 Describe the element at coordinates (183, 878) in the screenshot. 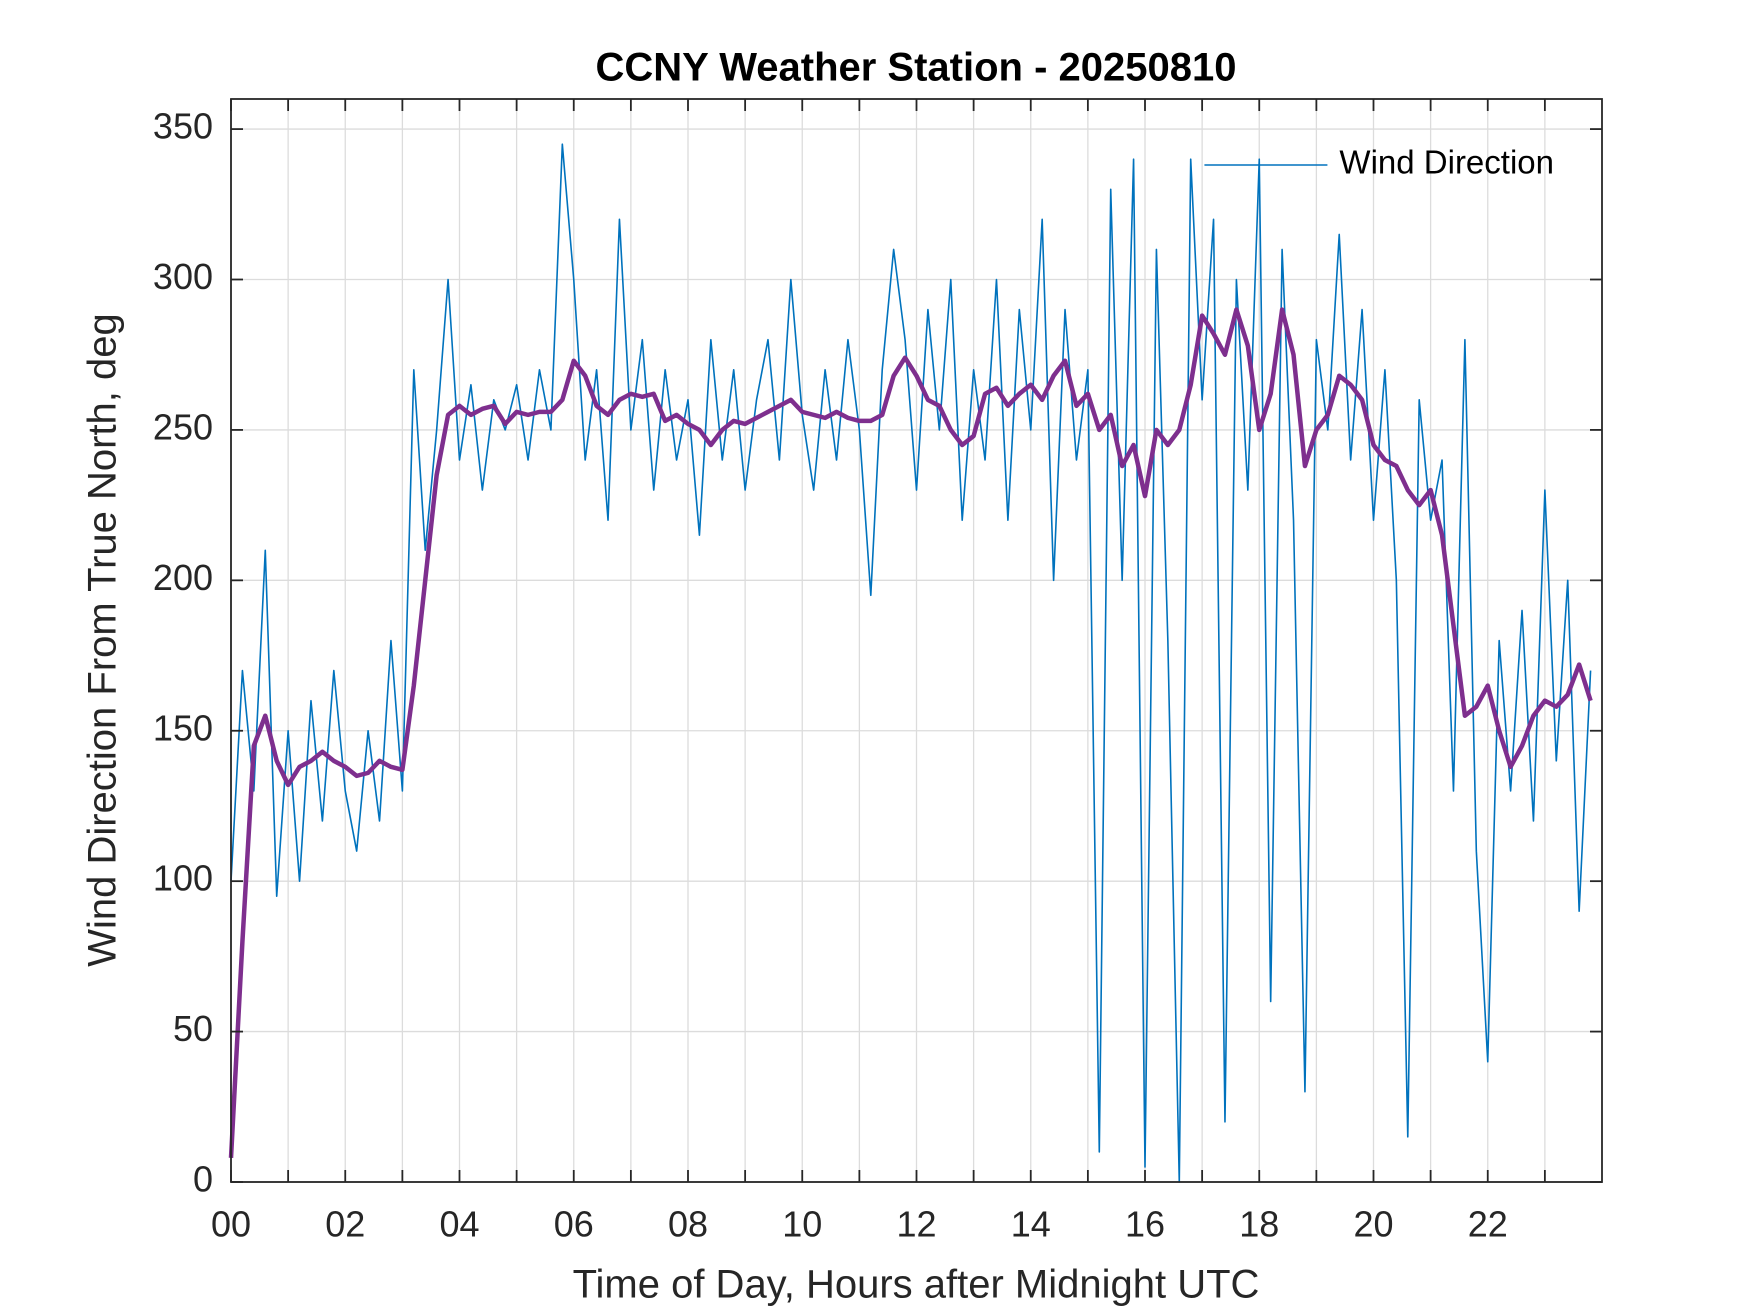

I see `y-tick-label: 100` at that location.